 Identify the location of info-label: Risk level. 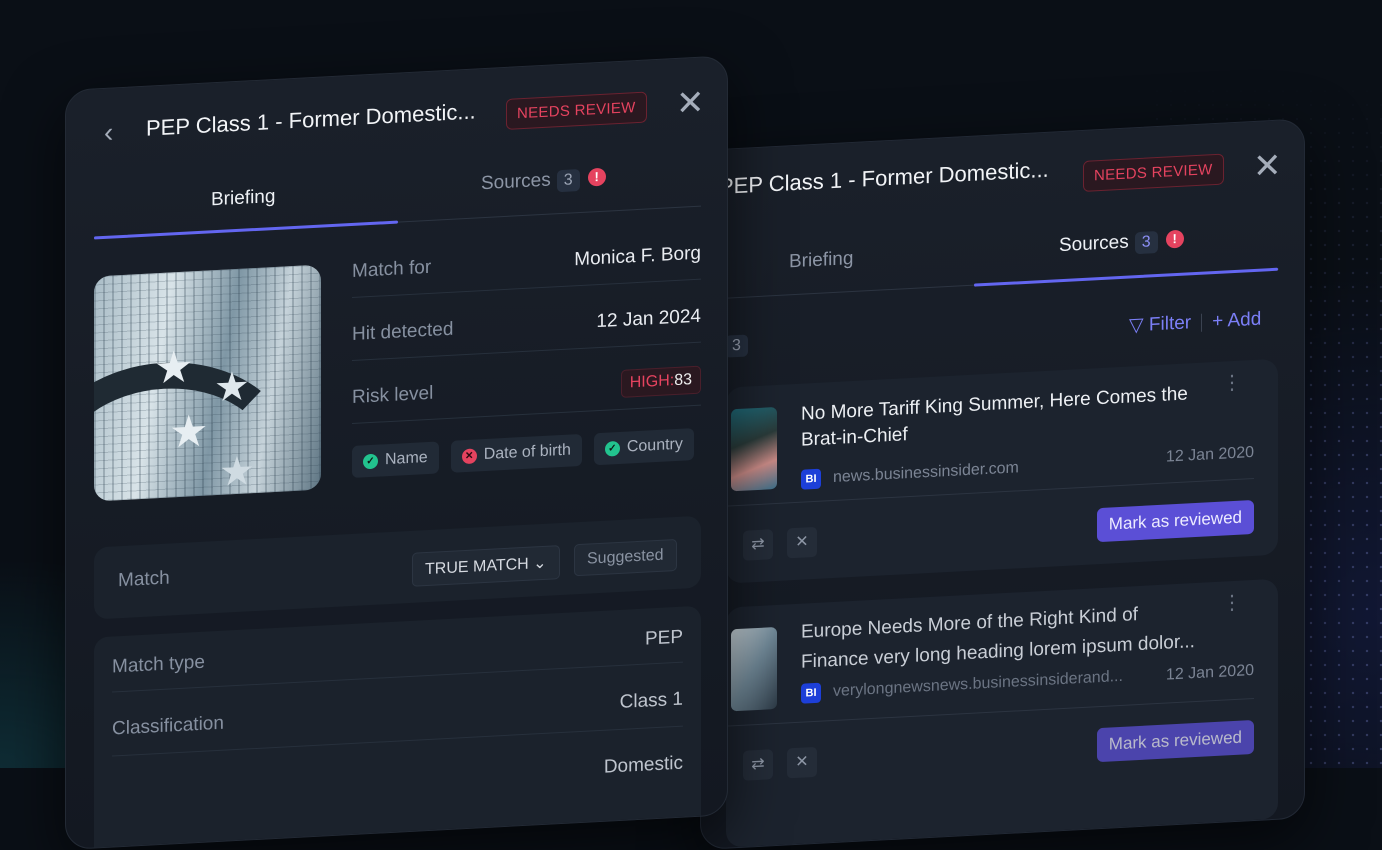
(393, 395).